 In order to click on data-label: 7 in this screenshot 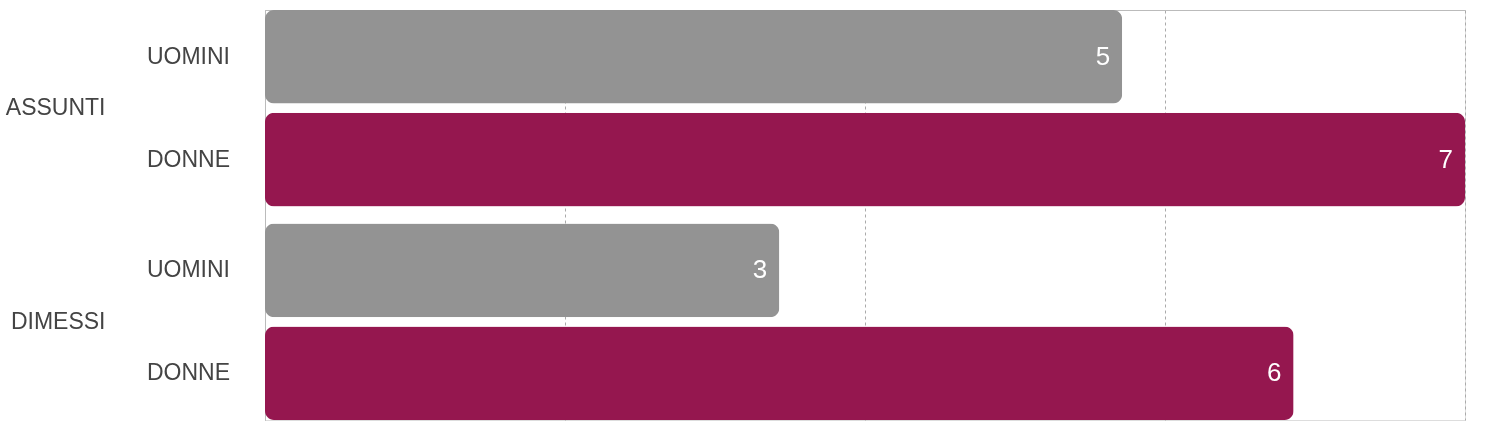, I will do `click(1445, 158)`.